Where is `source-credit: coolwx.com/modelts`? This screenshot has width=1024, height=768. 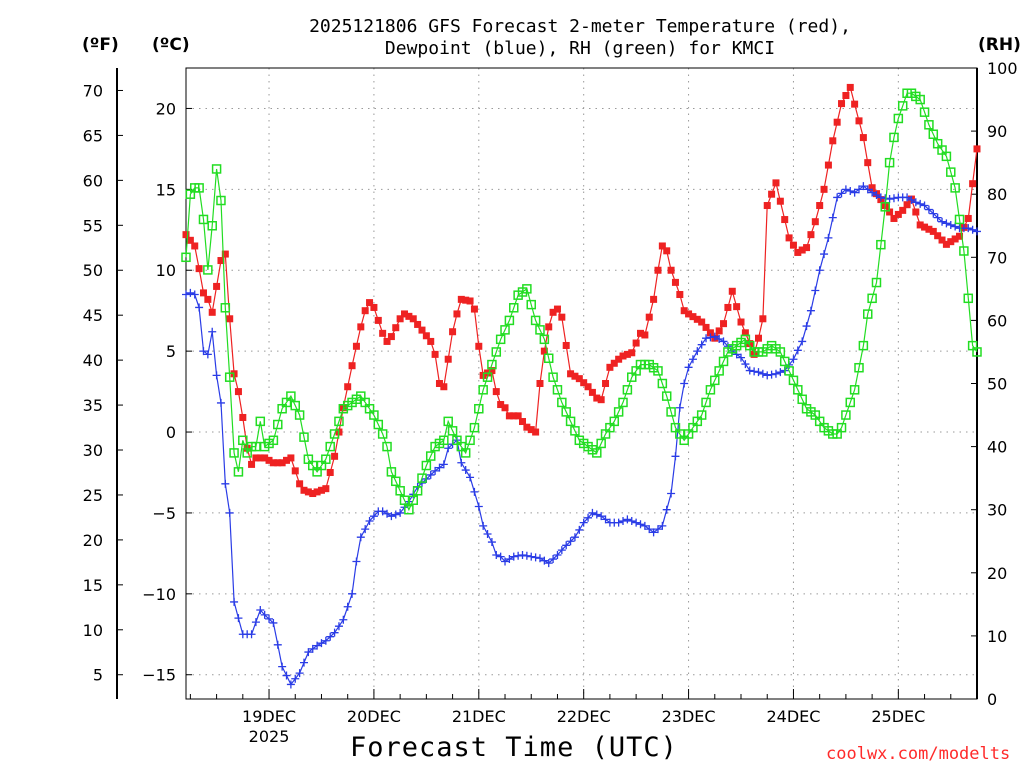 source-credit: coolwx.com/modelts is located at coordinates (918, 754).